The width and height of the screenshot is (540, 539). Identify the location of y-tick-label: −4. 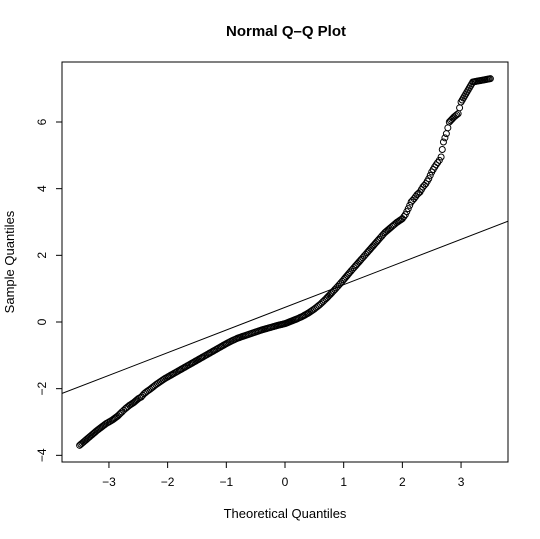
(42, 455).